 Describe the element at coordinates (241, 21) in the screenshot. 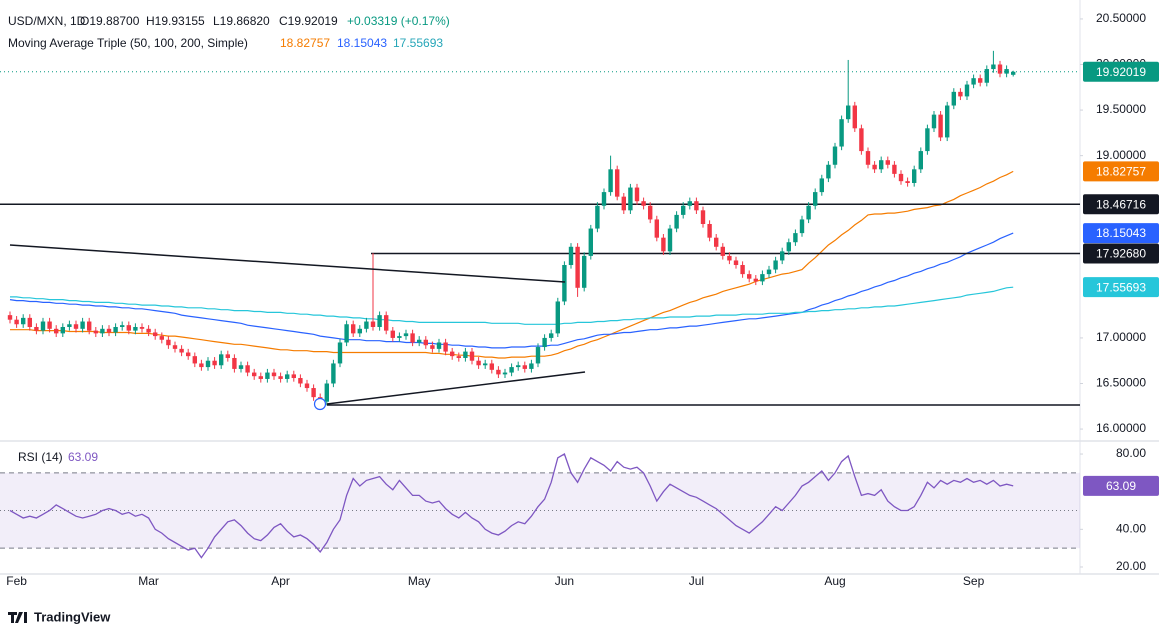

I see `header-low: L19.86820` at that location.